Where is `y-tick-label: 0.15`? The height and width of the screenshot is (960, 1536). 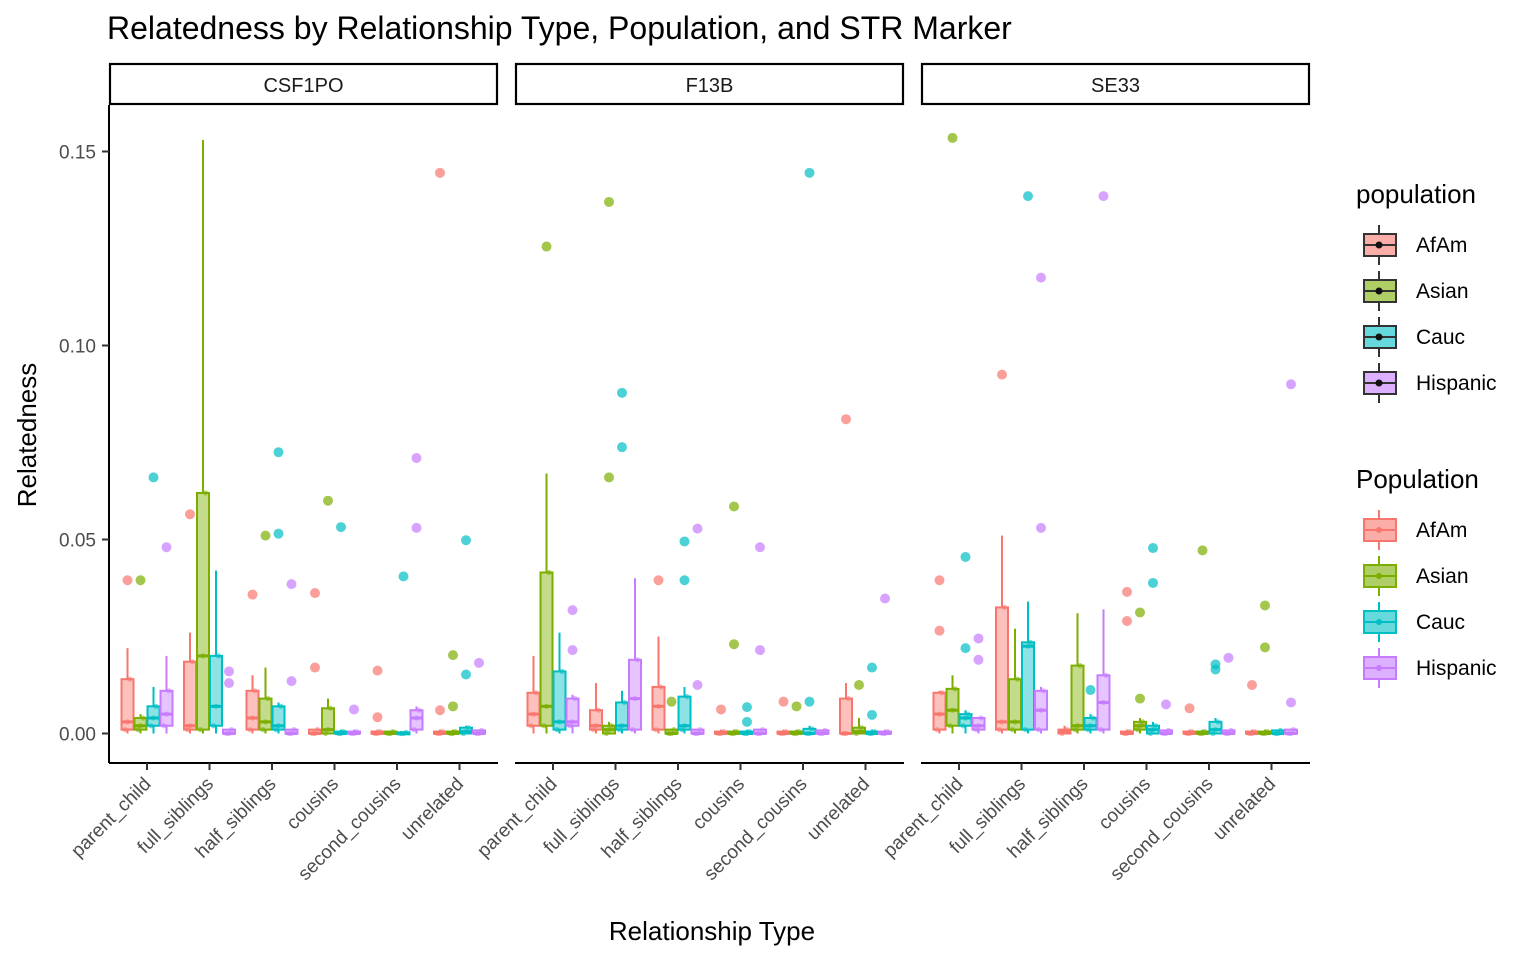 y-tick-label: 0.15 is located at coordinates (77, 153).